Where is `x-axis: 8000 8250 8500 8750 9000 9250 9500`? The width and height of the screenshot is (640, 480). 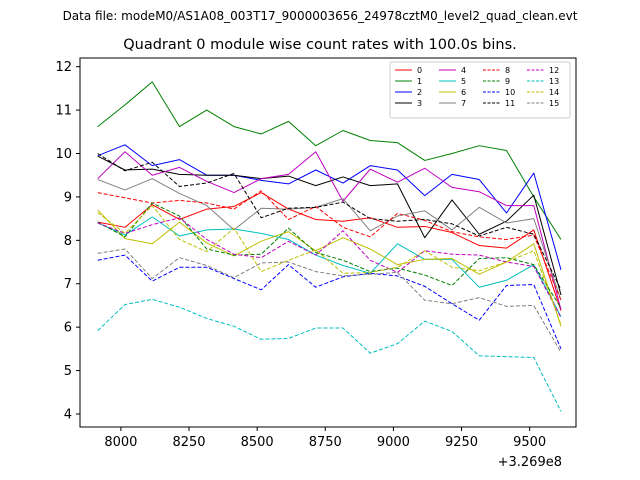
x-axis: 8000 8250 8500 8750 9000 9250 9500 is located at coordinates (325, 438).